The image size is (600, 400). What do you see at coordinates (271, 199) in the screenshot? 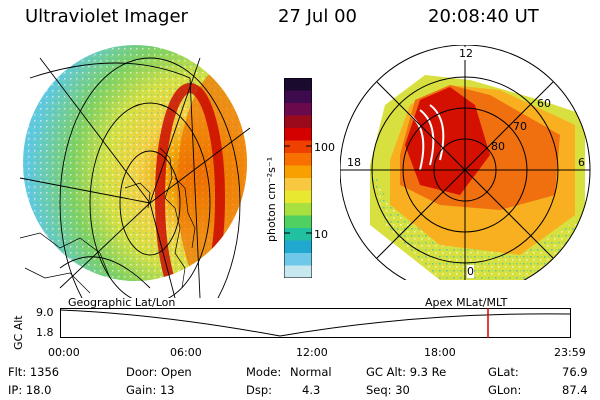
I see `colorbar-unit-label: photon cm⁻²s⁻¹` at bounding box center [271, 199].